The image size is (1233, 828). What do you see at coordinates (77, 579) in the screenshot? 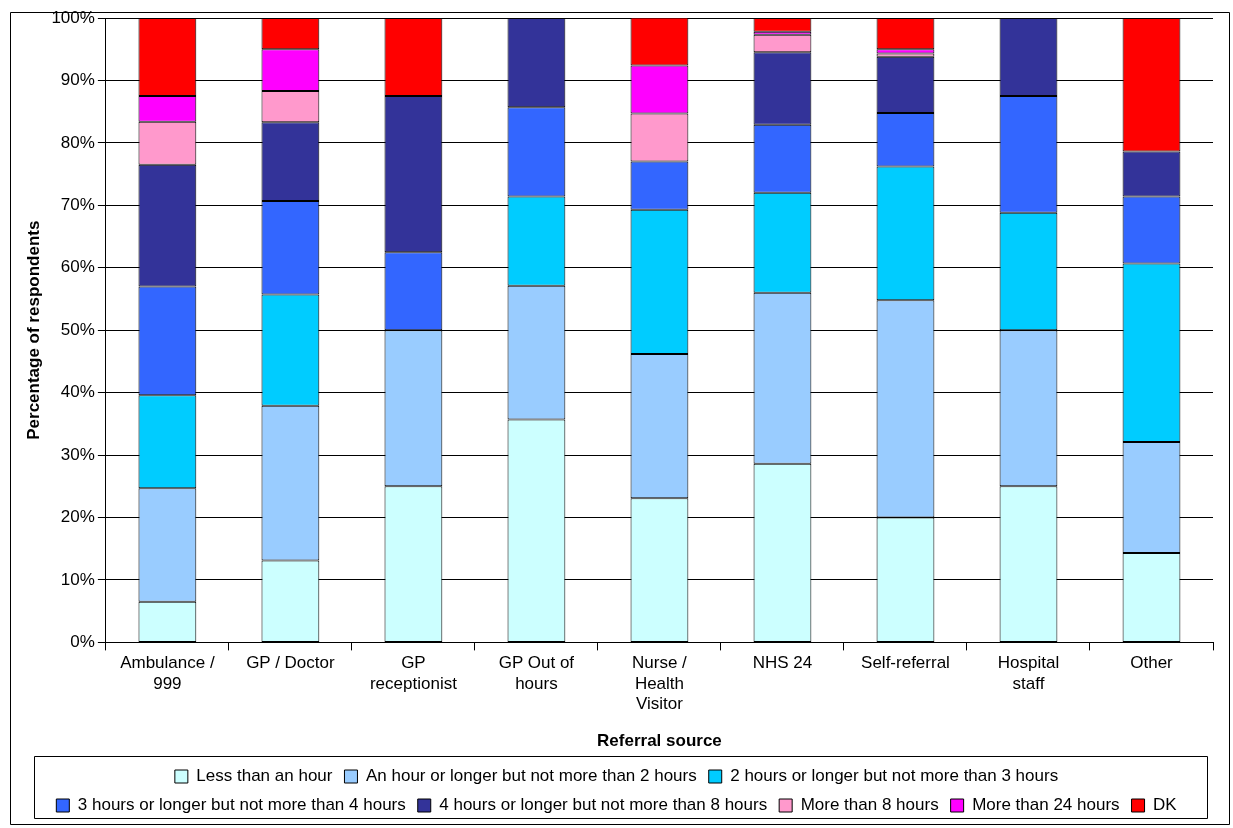
I see `y-tick-label: 10%` at bounding box center [77, 579].